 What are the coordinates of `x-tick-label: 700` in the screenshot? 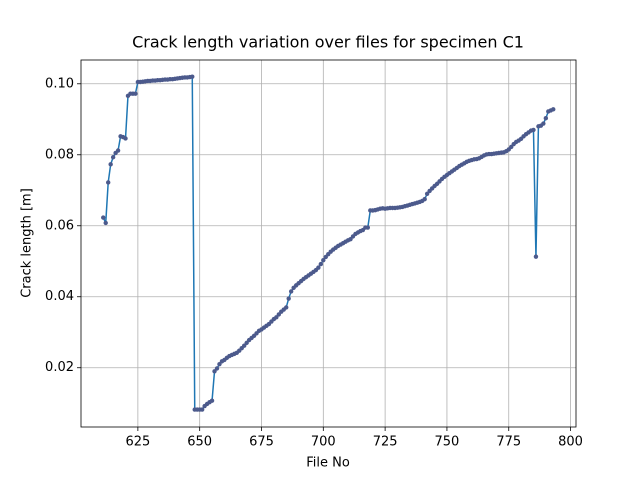 It's located at (323, 442).